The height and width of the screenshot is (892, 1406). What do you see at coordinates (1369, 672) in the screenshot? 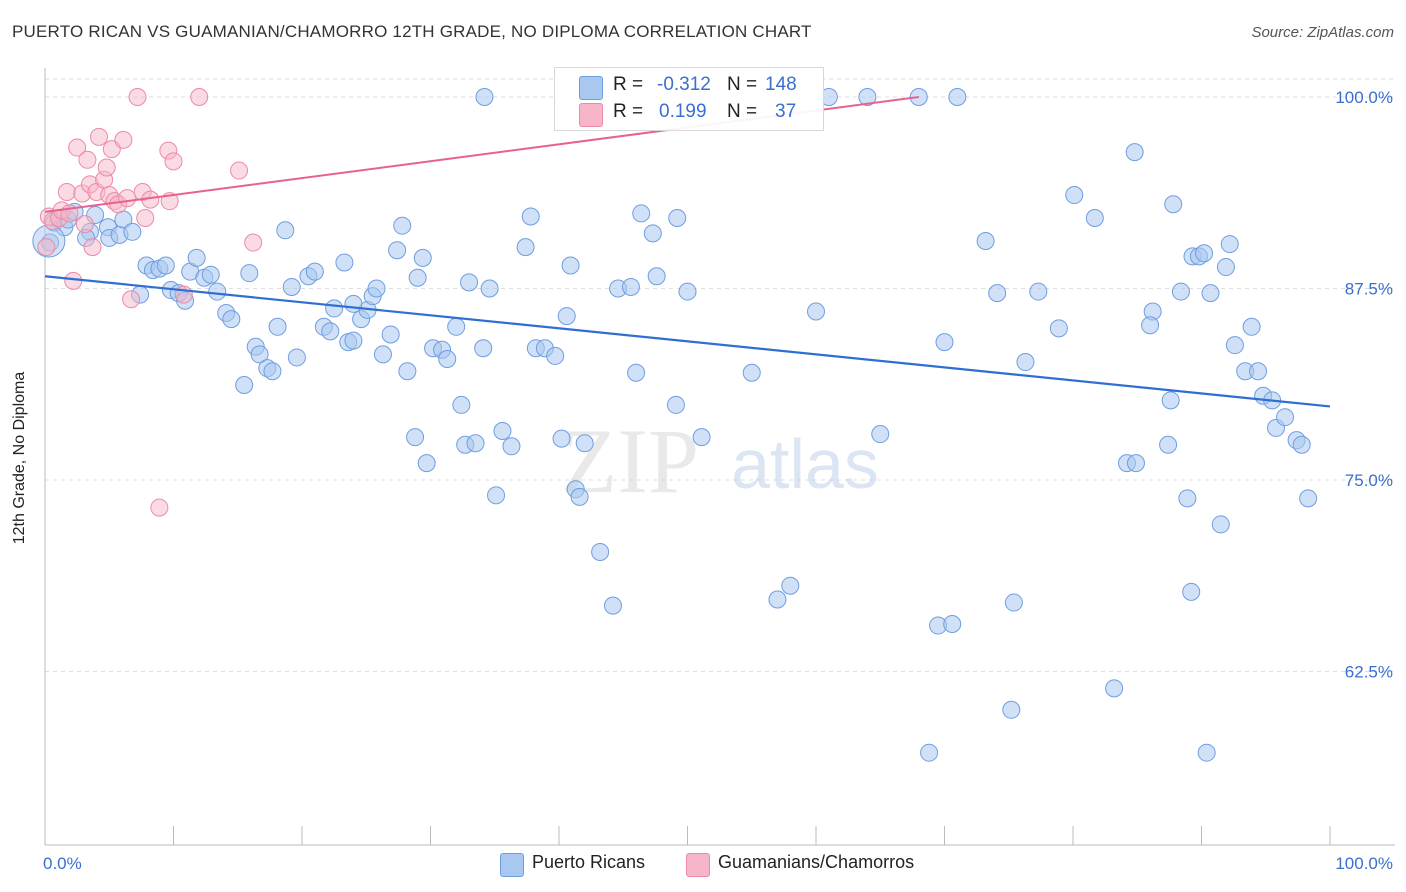
I see `y-tick-label: 62.5%` at bounding box center [1369, 672].